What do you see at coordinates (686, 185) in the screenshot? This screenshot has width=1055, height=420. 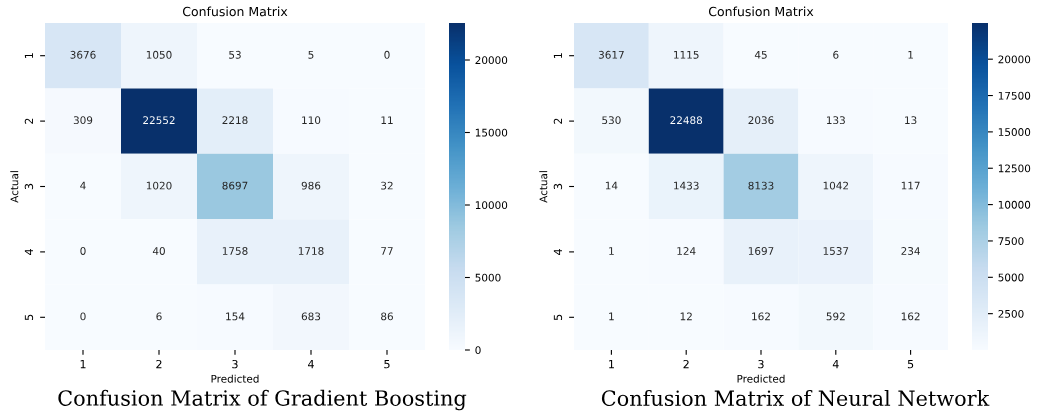 I see `data-label: 1433` at bounding box center [686, 185].